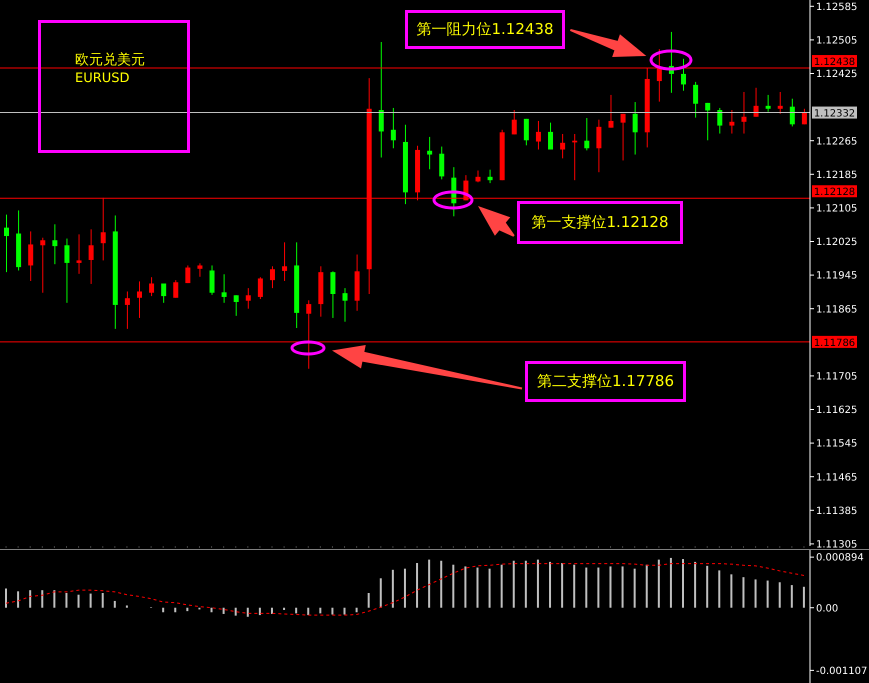 Image resolution: width=869 pixels, height=683 pixels. What do you see at coordinates (835, 192) in the screenshot?
I see `ref-line-label: 1.12128` at bounding box center [835, 192].